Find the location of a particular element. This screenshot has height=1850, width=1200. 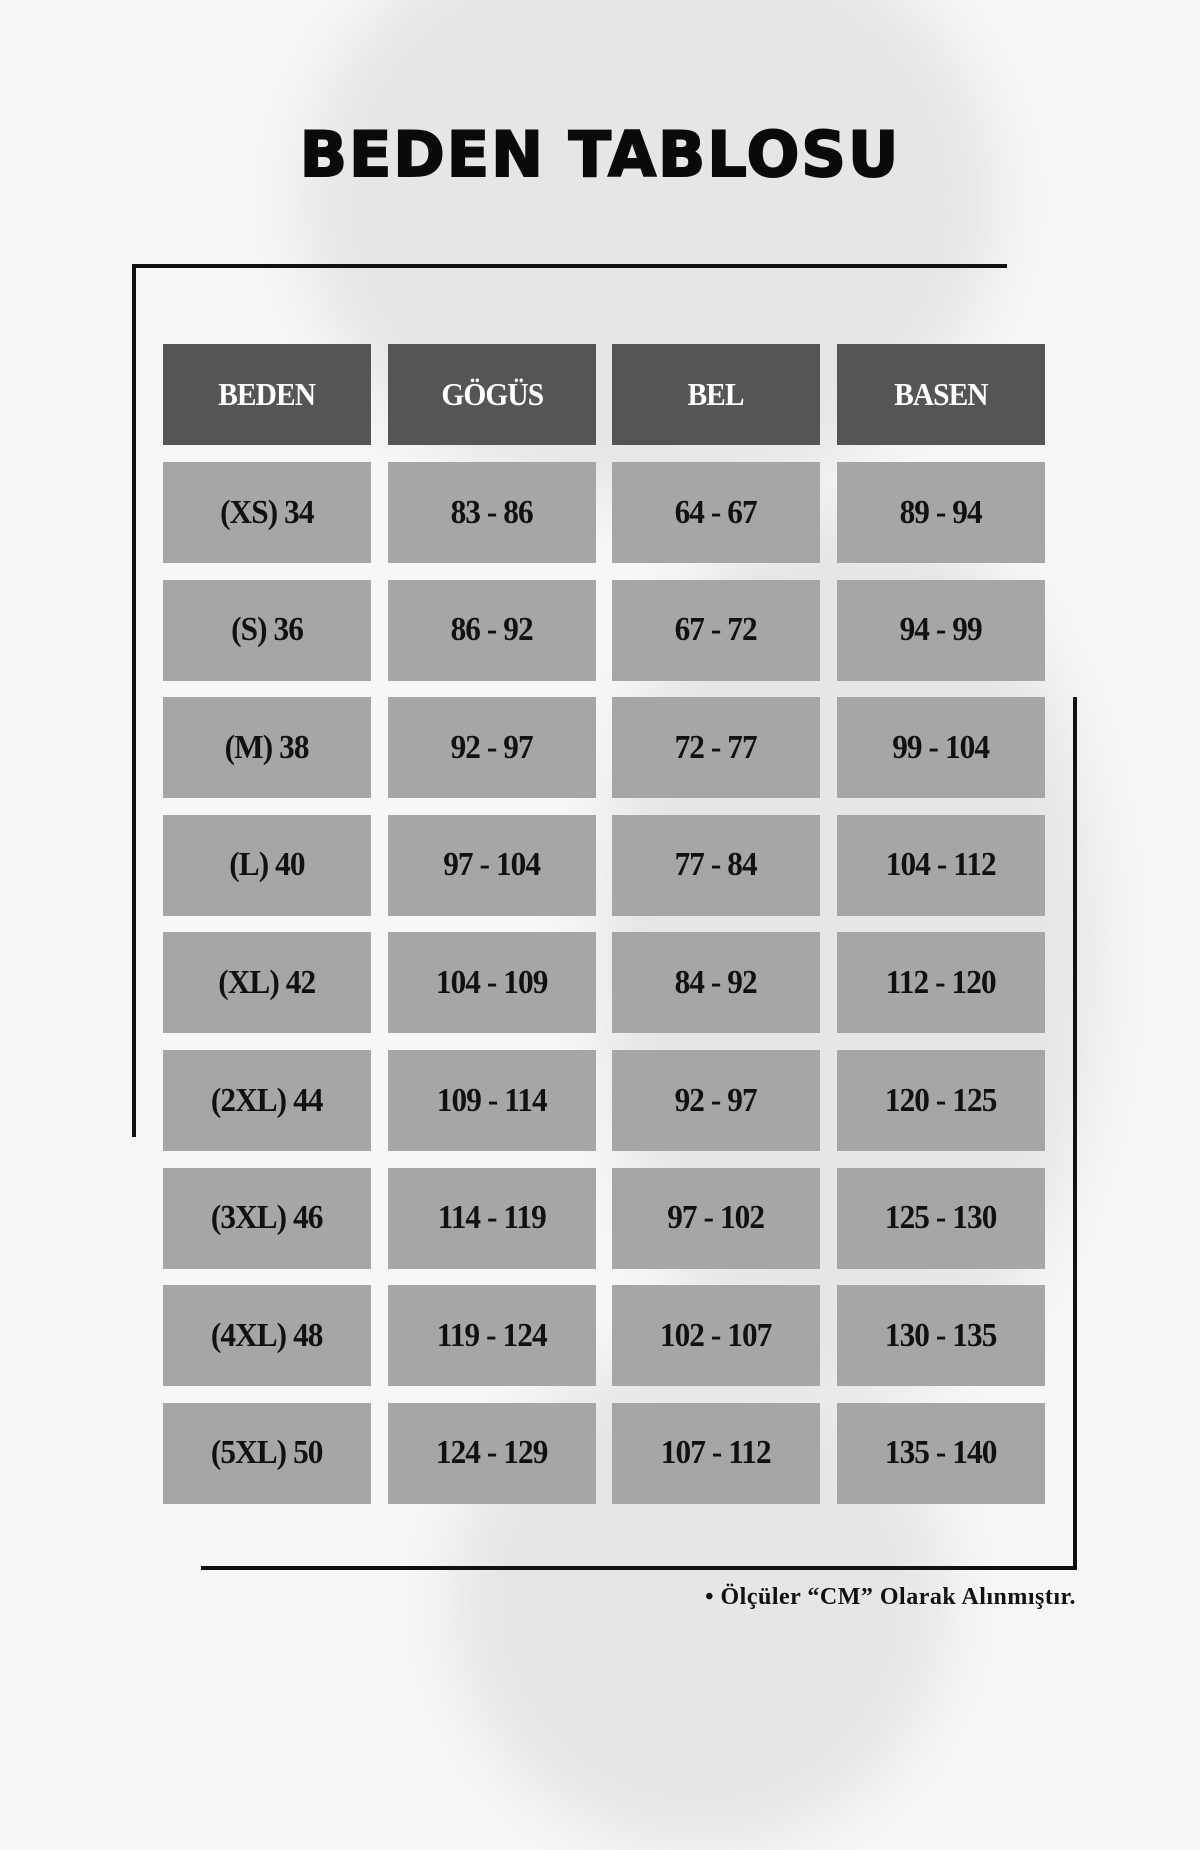

column-header-label: GÖGÜS is located at coordinates (492, 394).